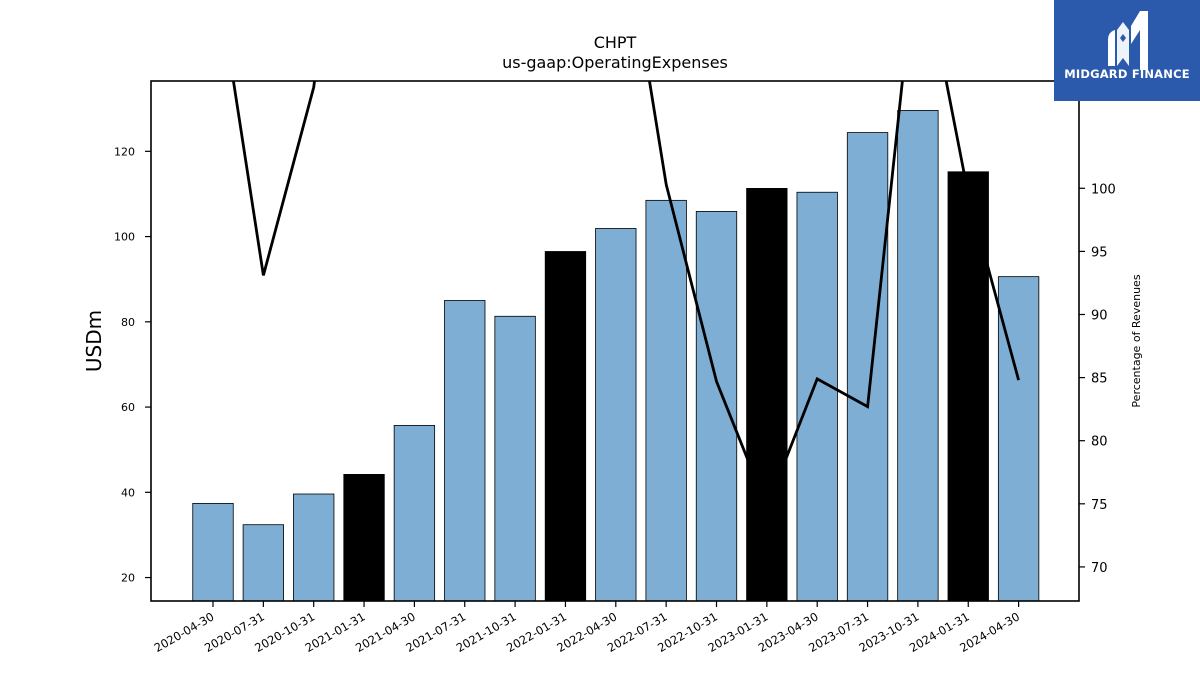  Describe the element at coordinates (124, 151) in the screenshot. I see `y-tick-label: 120` at that location.